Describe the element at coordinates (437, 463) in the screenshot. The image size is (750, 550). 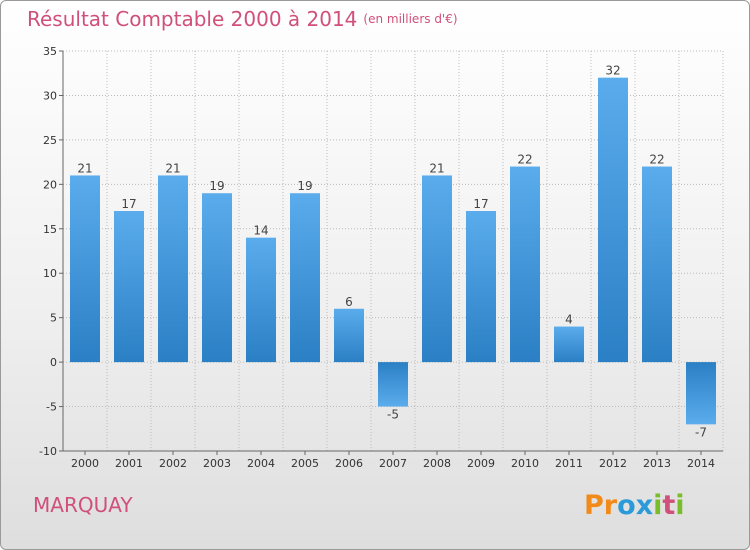
I see `x-tick-label: 2008` at that location.